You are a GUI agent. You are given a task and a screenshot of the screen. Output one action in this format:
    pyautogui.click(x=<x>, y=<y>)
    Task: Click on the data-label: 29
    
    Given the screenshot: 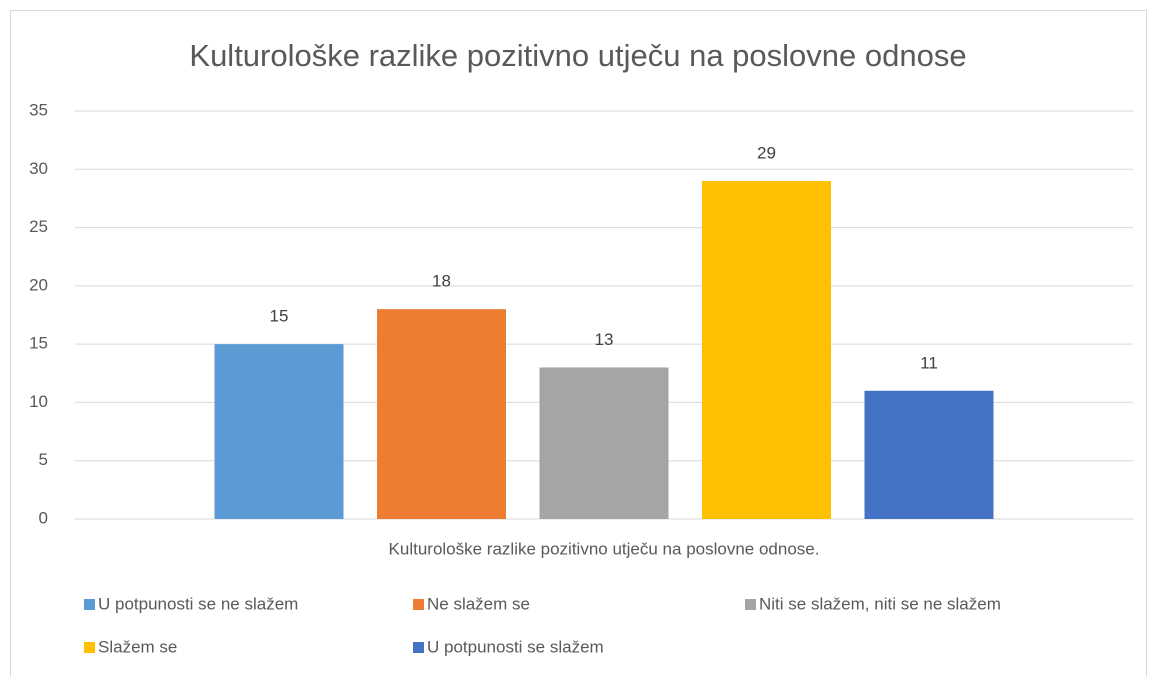 What is the action you would take?
    pyautogui.click(x=766, y=152)
    